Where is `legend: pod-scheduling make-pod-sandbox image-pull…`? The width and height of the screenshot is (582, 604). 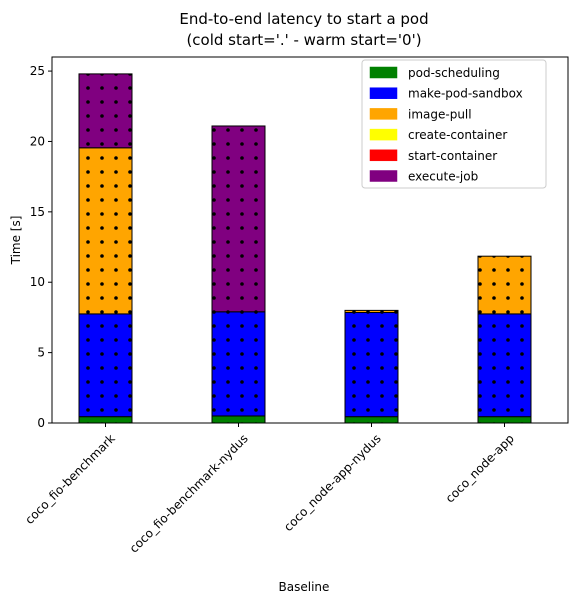
legend: pod-scheduling make-pod-sandbox image-pull… is located at coordinates (454, 124).